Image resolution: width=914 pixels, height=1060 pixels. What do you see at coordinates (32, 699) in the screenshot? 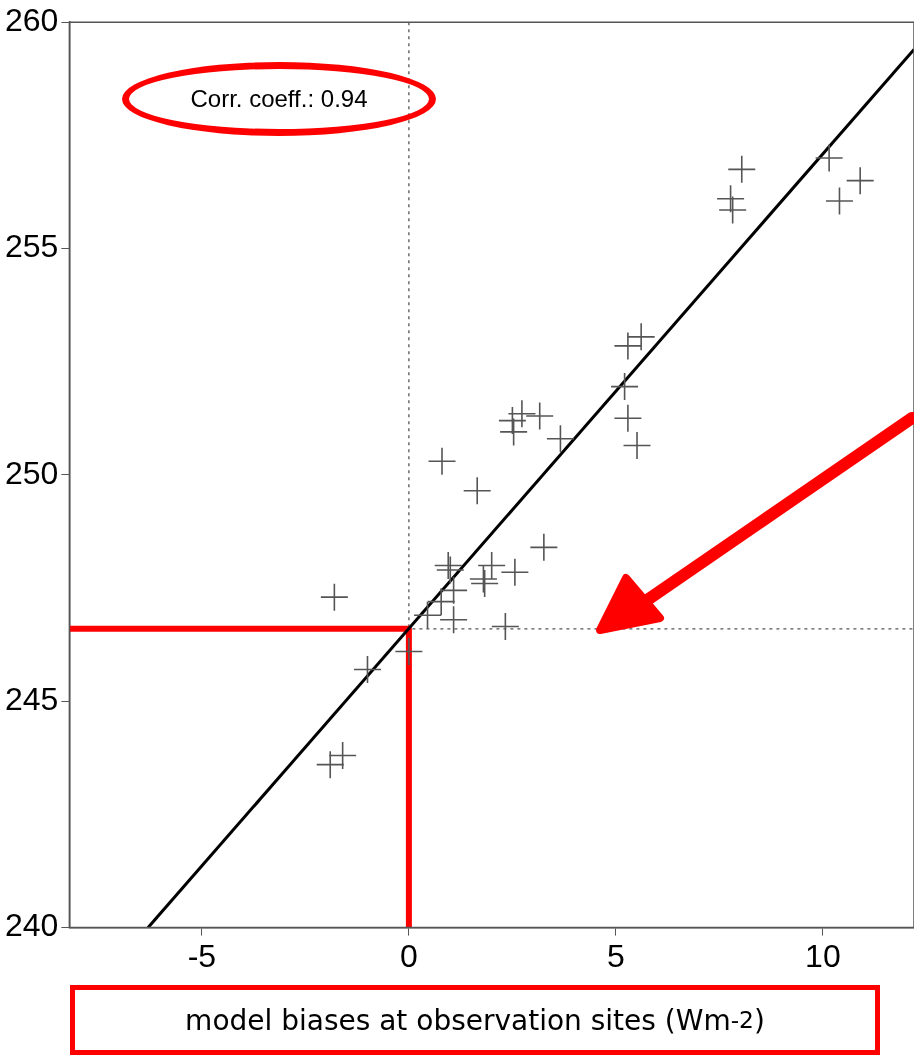
I see `y-tick-label: 245` at bounding box center [32, 699].